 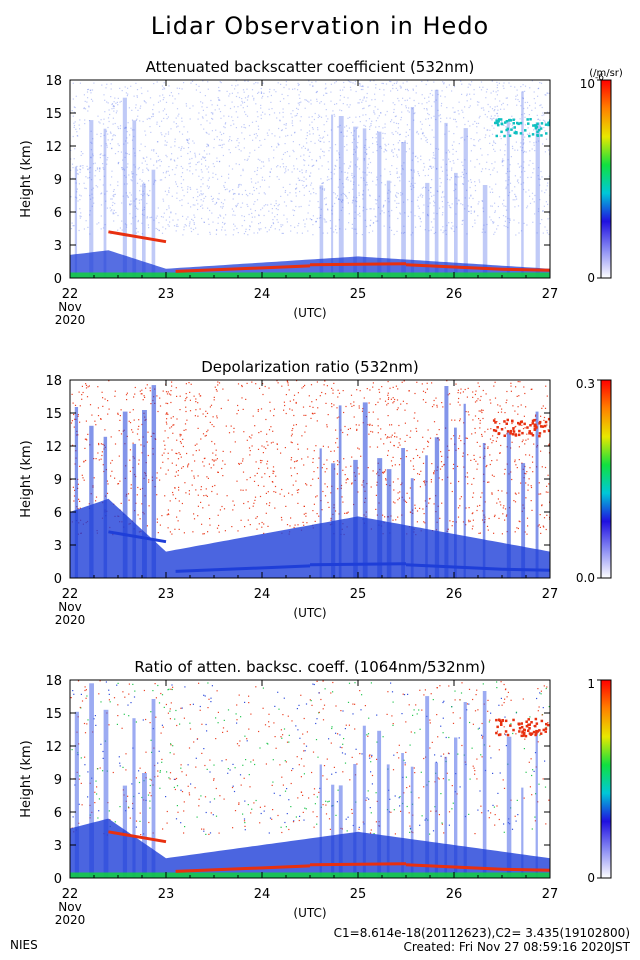 What do you see at coordinates (69, 607) in the screenshot?
I see `date-month-label: Nov` at bounding box center [69, 607].